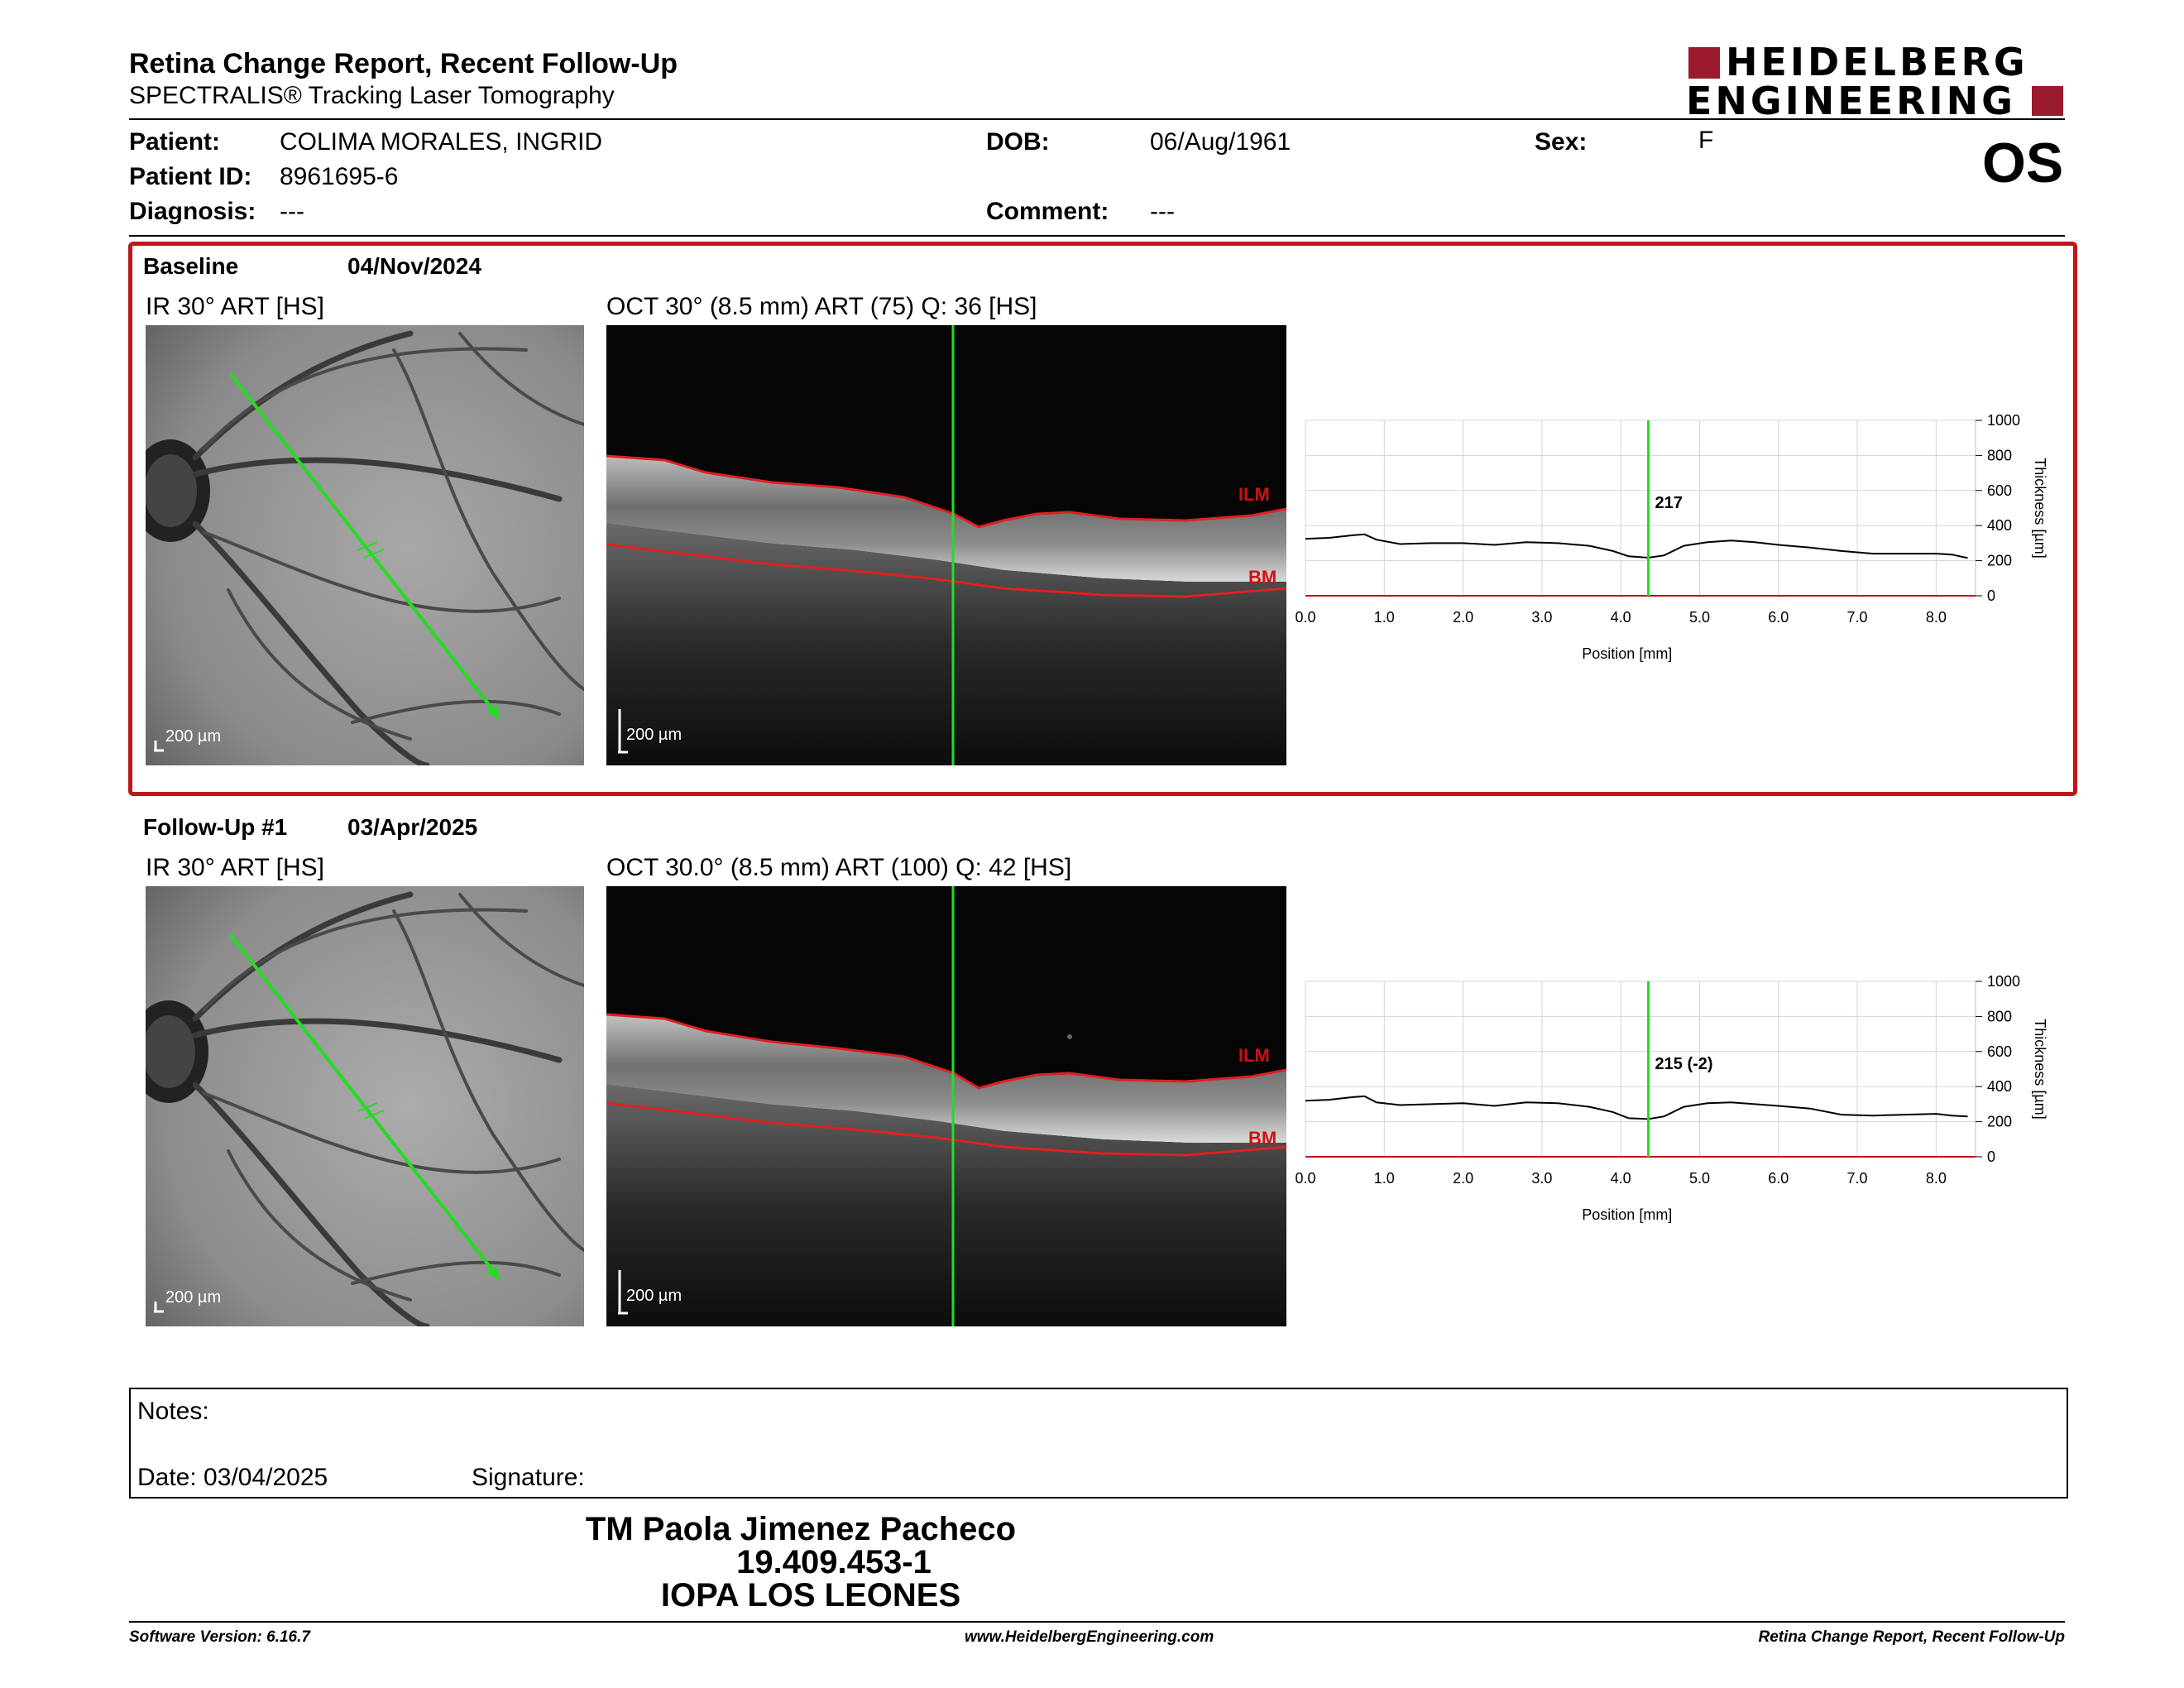 Image resolution: width=2184 pixels, height=1688 pixels. What do you see at coordinates (801, 1529) in the screenshot?
I see `signatory-name: TM Paola Jimenez Pacheco` at bounding box center [801, 1529].